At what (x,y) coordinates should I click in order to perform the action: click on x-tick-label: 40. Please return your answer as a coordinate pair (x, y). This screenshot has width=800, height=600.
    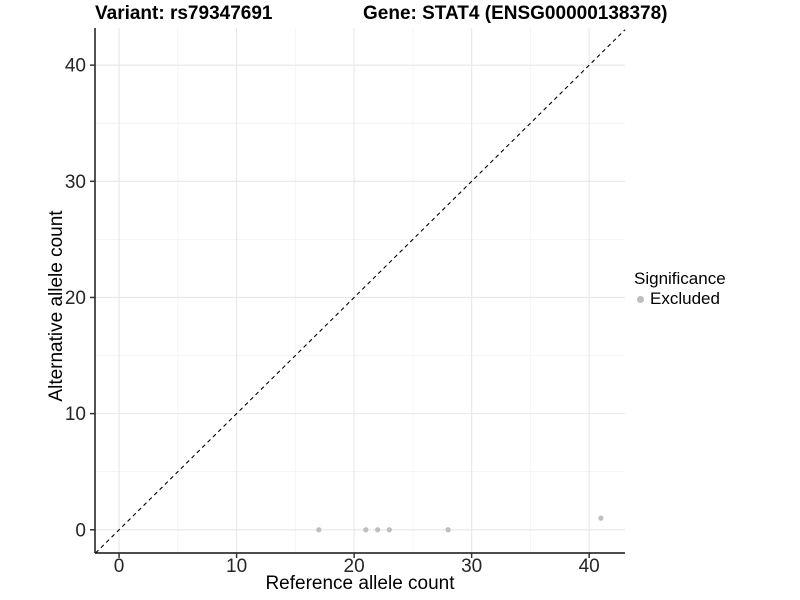
    Looking at the image, I should click on (589, 566).